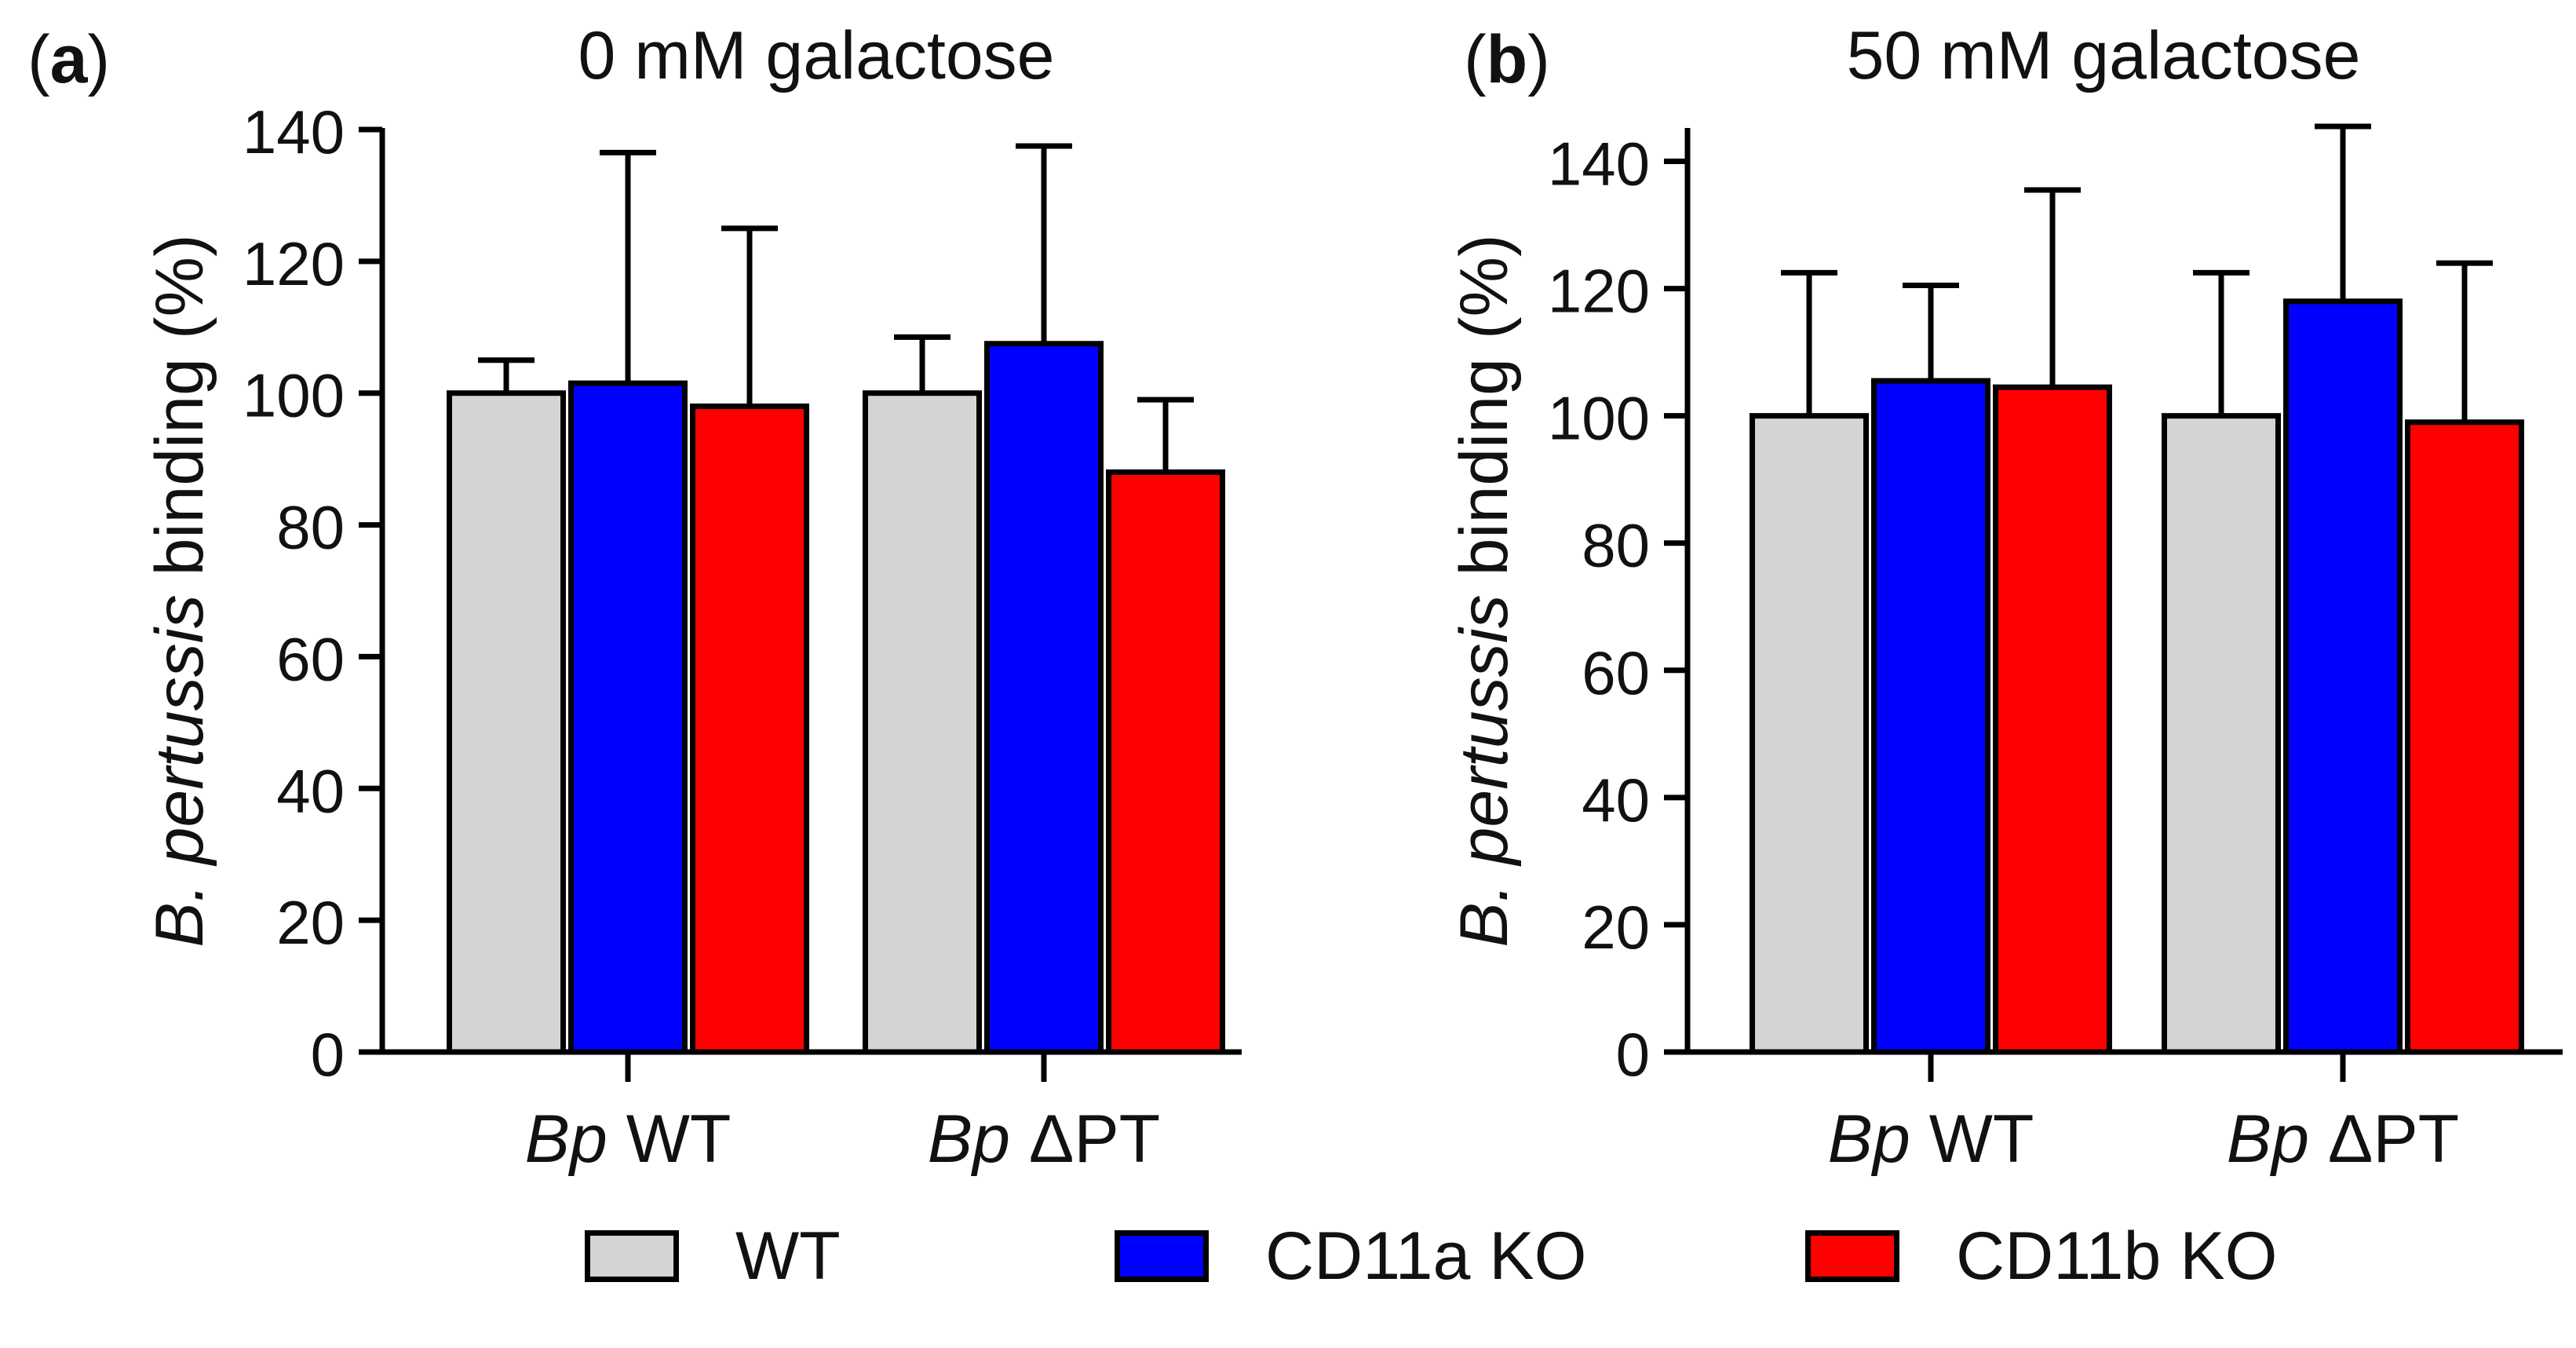  I want to click on legend-swatch-cd11b-ko, so click(1852, 1256).